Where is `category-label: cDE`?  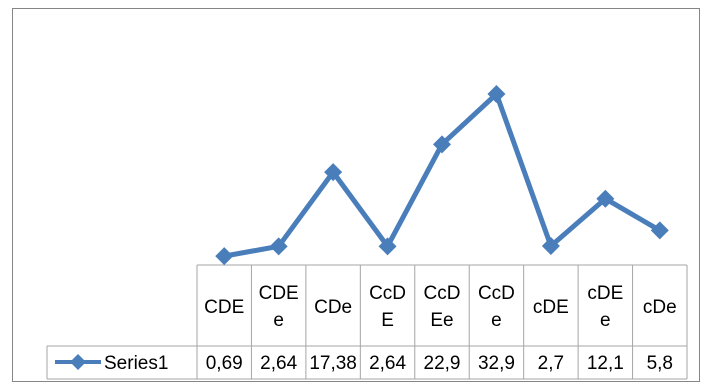 category-label: cDE is located at coordinates (551, 307).